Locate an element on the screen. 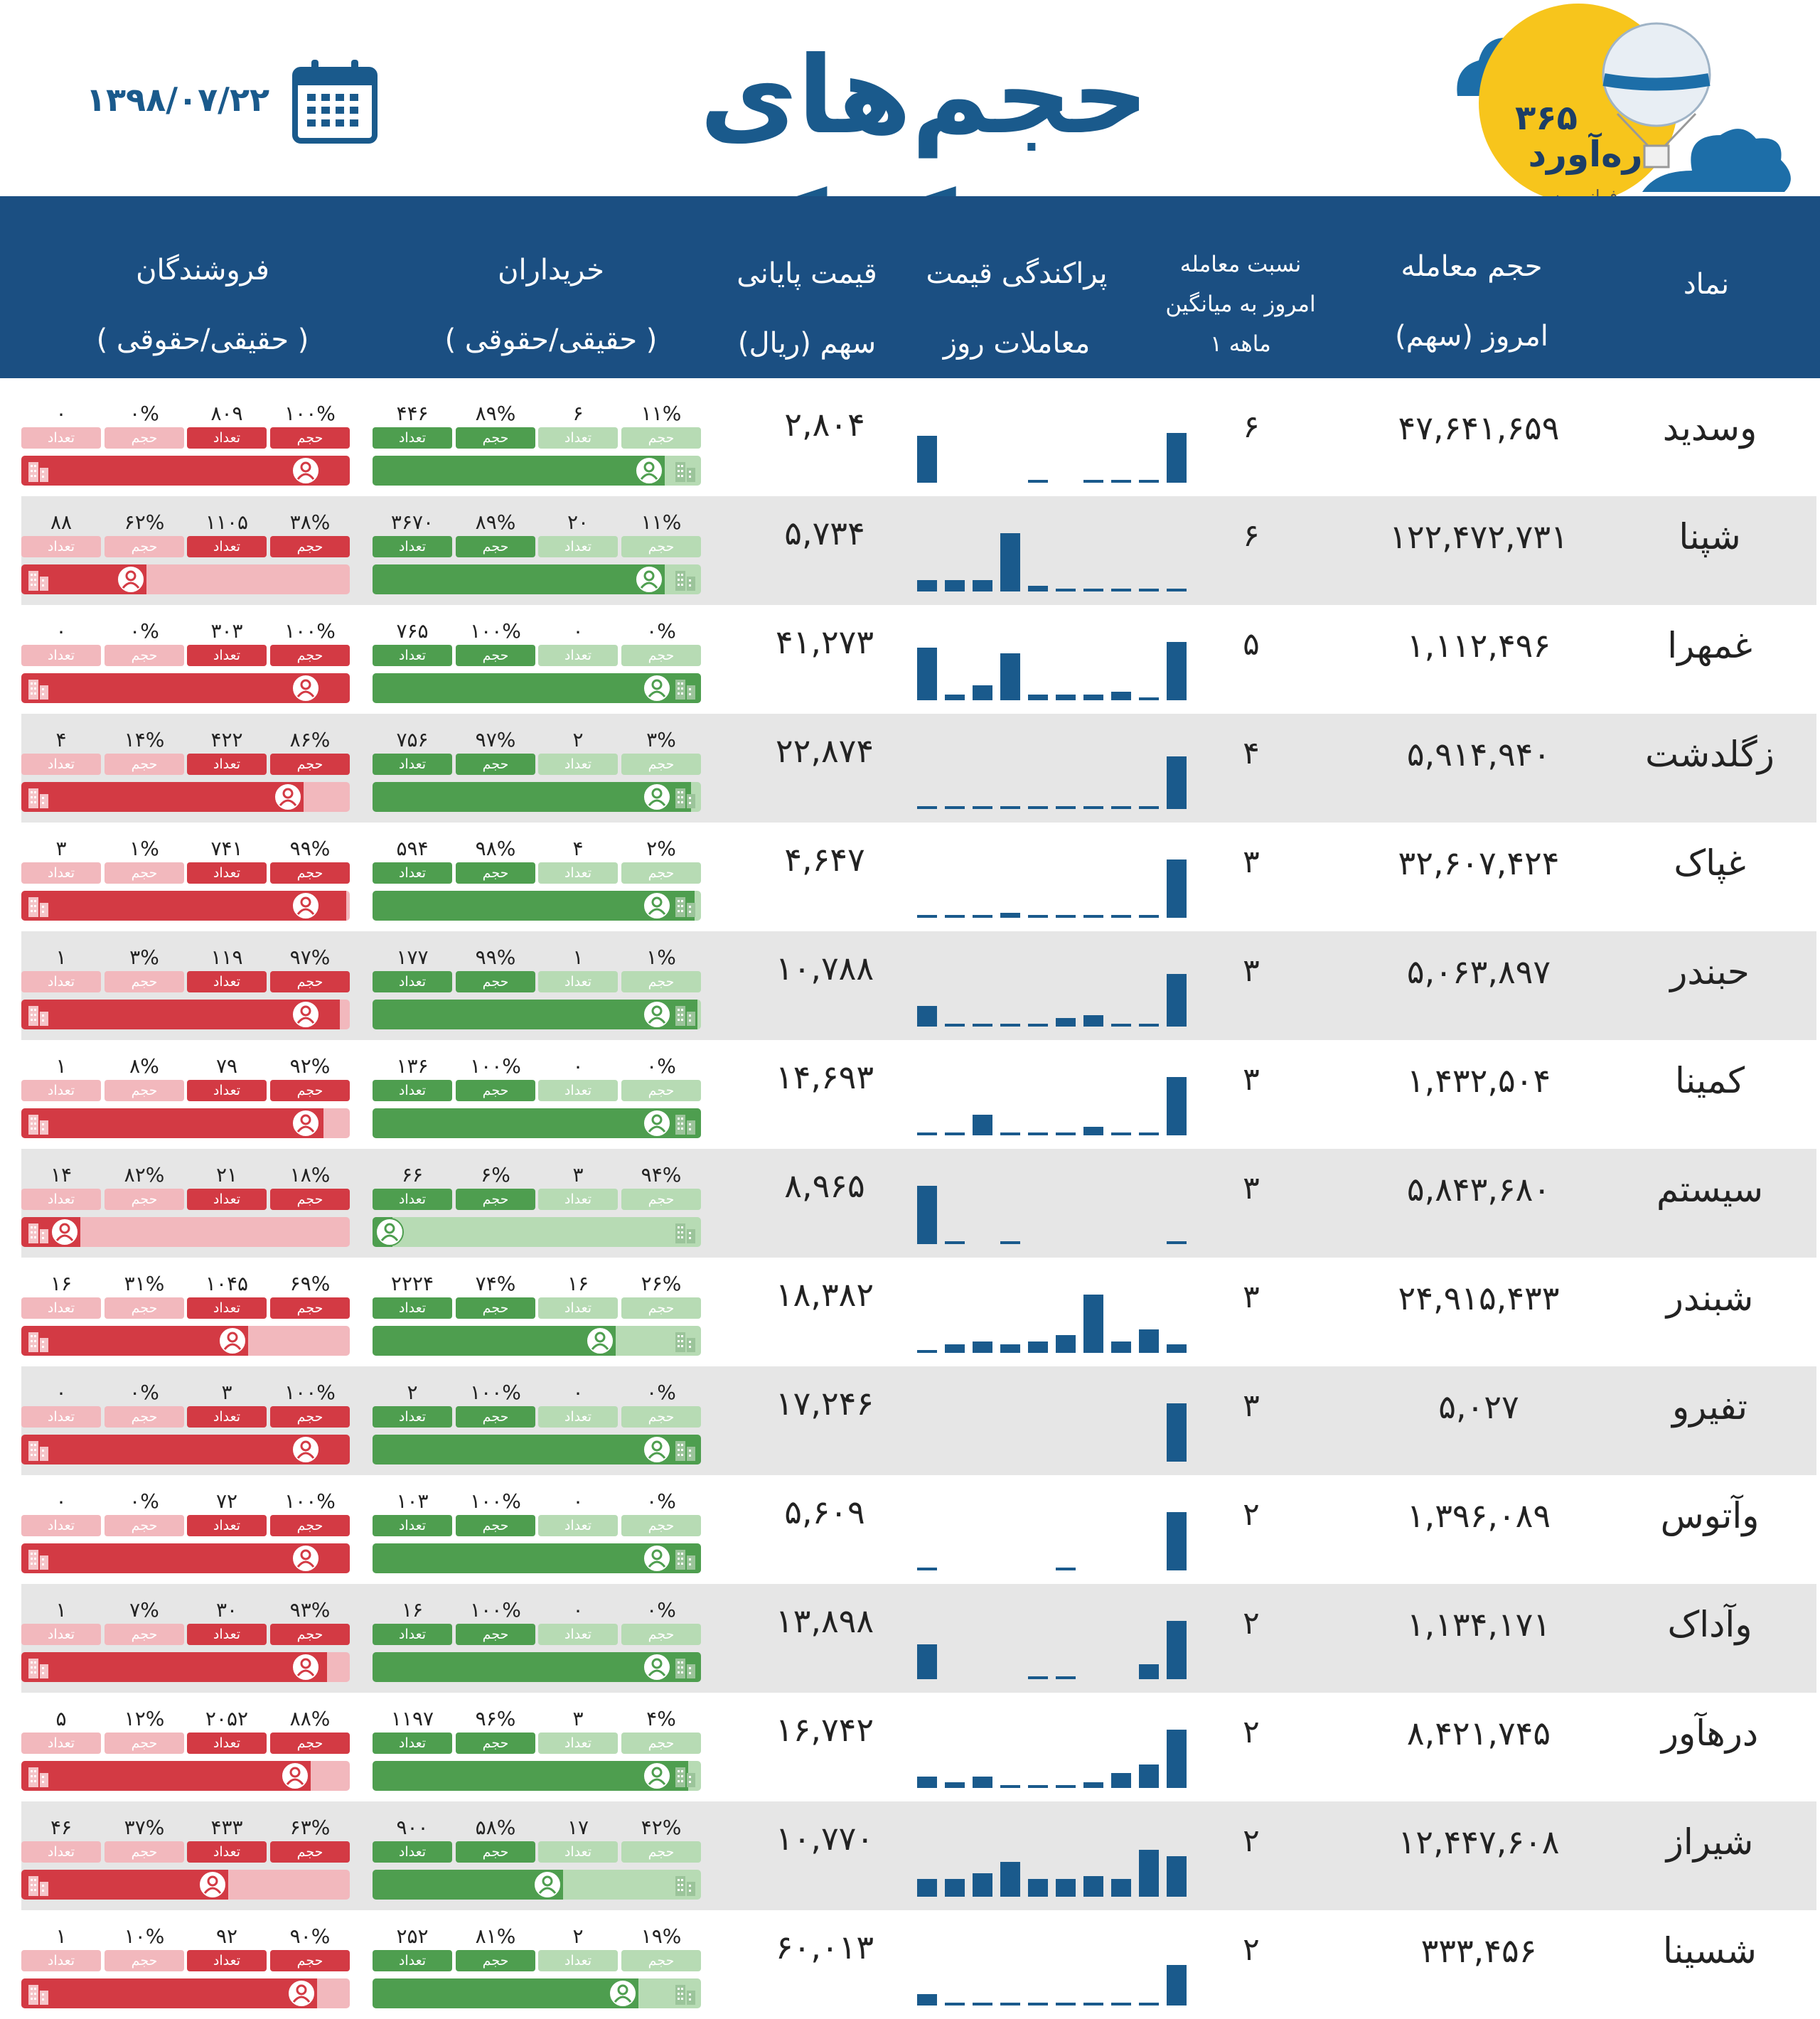 The height and width of the screenshot is (2019, 1820). trade-volume: ۱۲۲,۴۷۲,۷۳۱ is located at coordinates (1478, 537).